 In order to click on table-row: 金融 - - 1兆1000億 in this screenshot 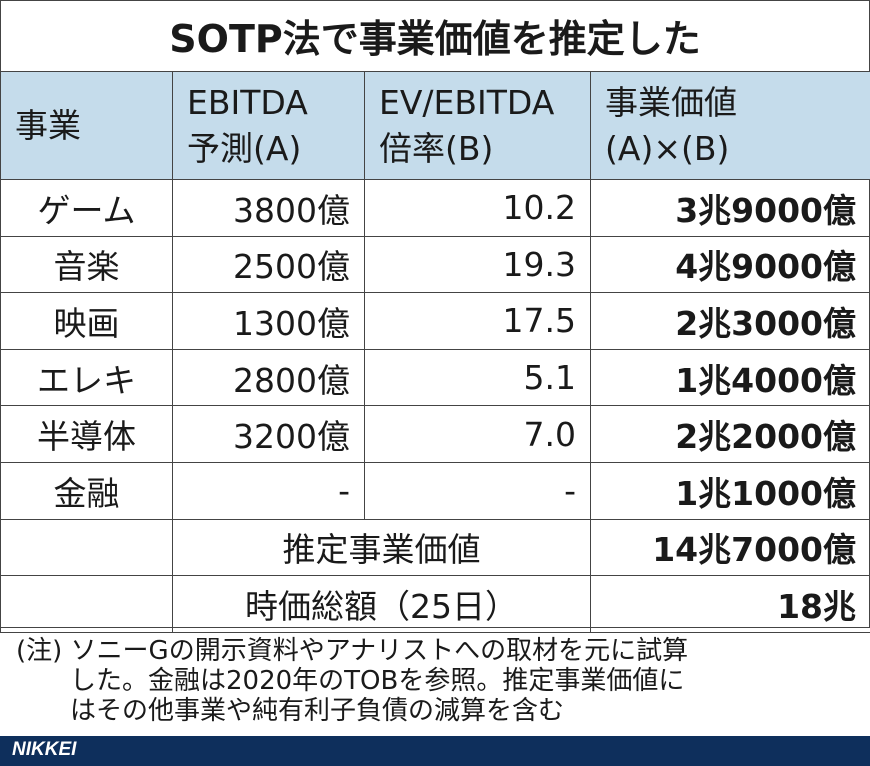, I will do `click(435, 490)`.